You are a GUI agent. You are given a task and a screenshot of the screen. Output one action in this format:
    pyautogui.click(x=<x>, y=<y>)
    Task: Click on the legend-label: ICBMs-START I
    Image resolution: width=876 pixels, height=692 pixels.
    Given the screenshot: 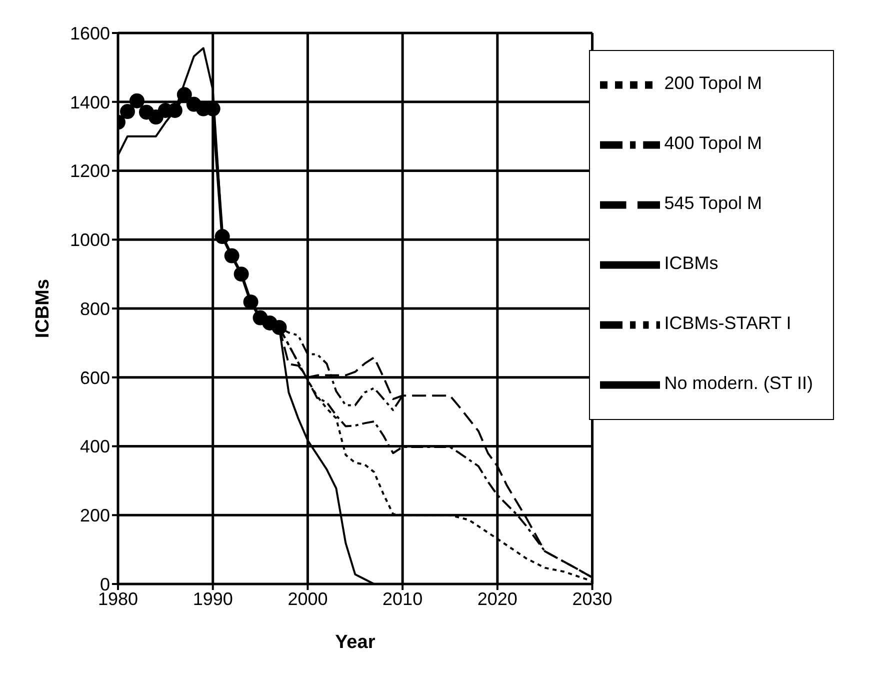 What is the action you would take?
    pyautogui.click(x=728, y=323)
    